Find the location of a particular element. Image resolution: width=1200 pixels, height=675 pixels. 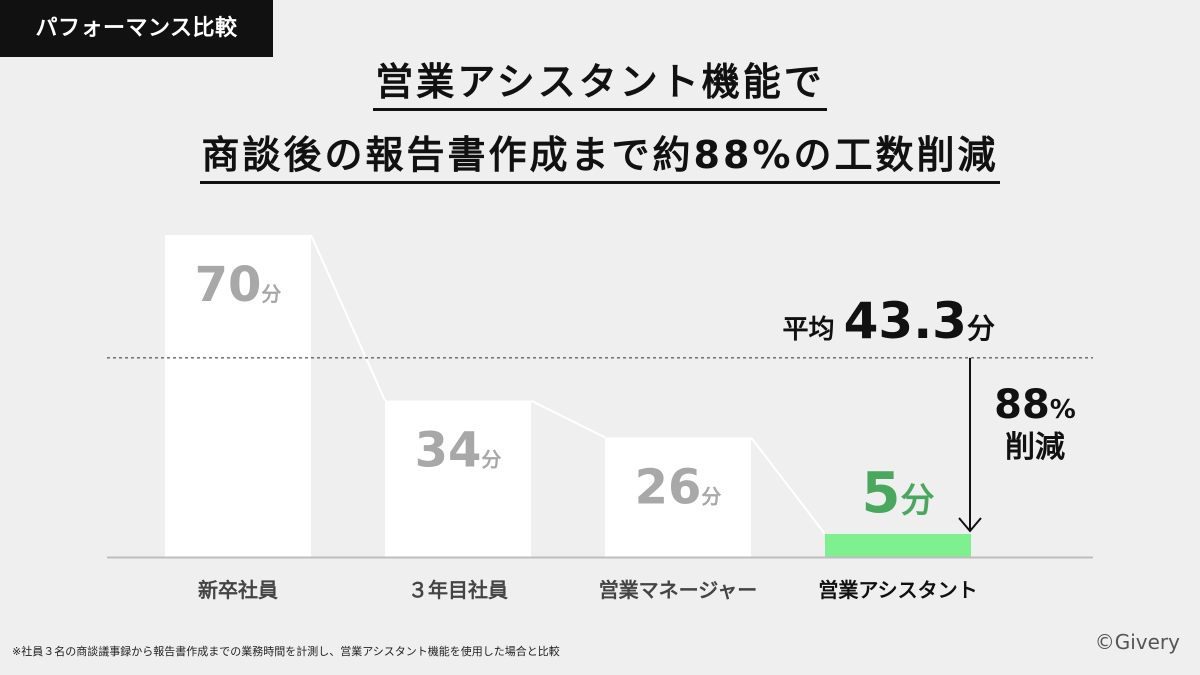

category-label: 営業アシスタント is located at coordinates (897, 590).